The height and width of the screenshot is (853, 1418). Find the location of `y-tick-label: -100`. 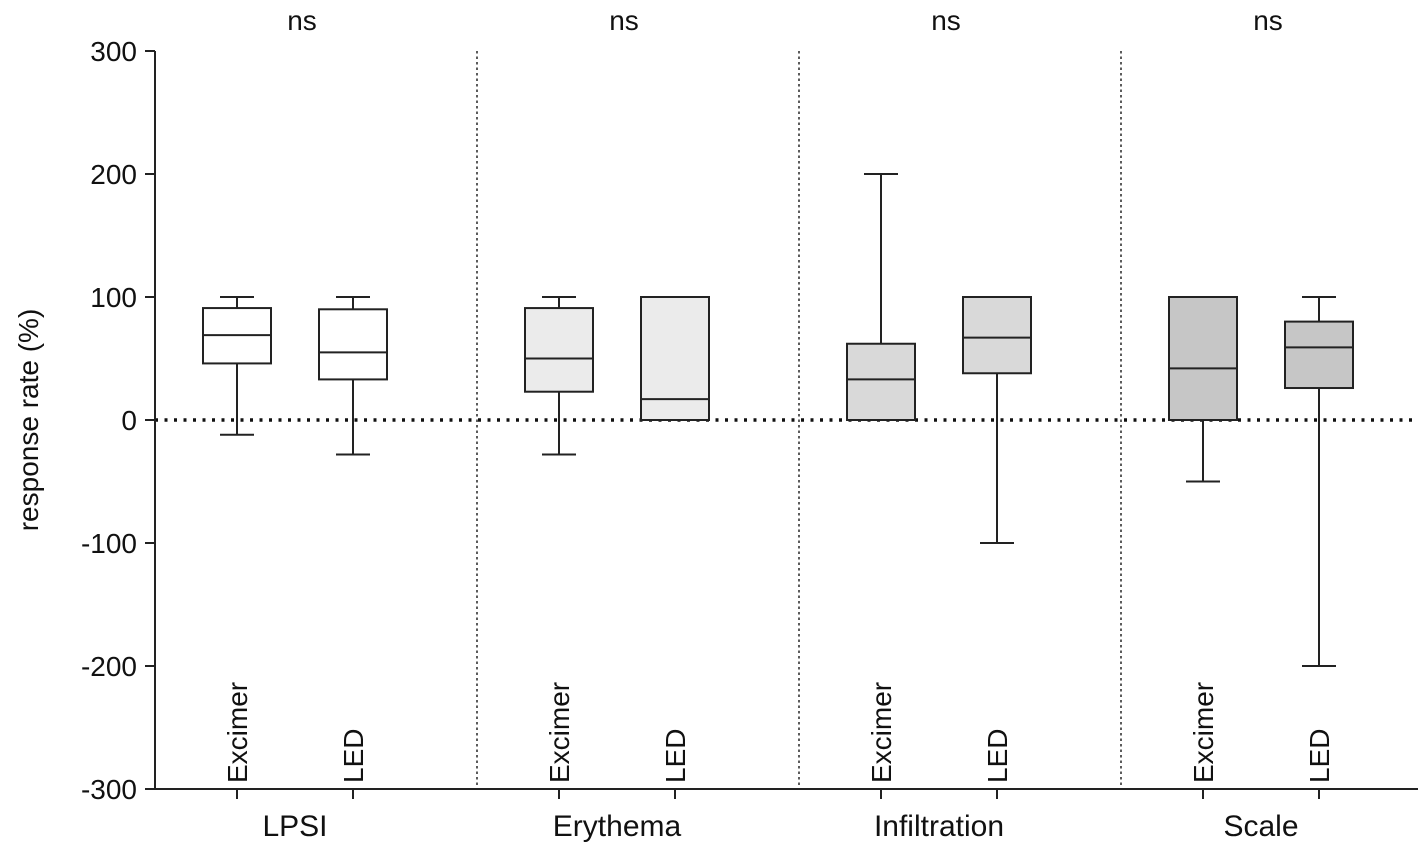

y-tick-label: -100 is located at coordinates (109, 543).